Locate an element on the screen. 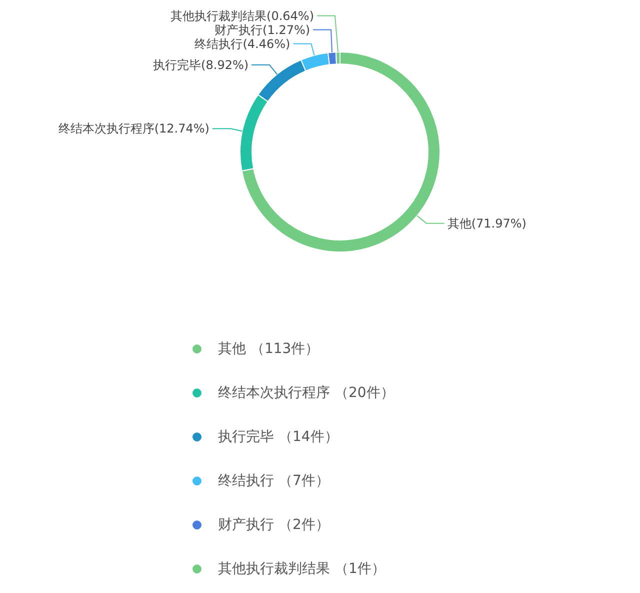 This screenshot has height=593, width=640. legend-label: 其他执行裁判结果 （1件） is located at coordinates (302, 569).